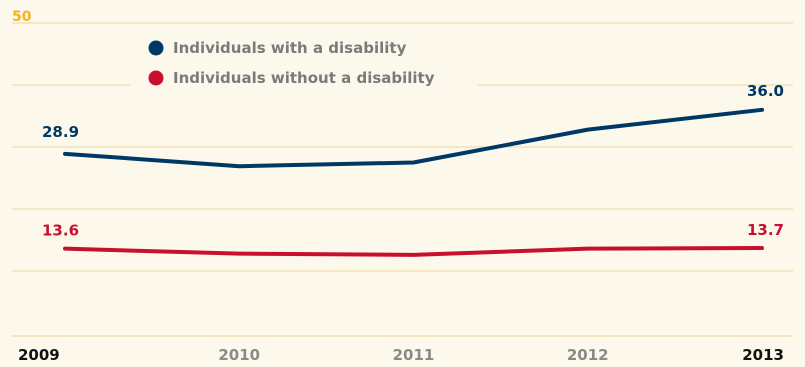  Describe the element at coordinates (290, 48) in the screenshot. I see `legend-label-1: Individuals with a disability` at that location.